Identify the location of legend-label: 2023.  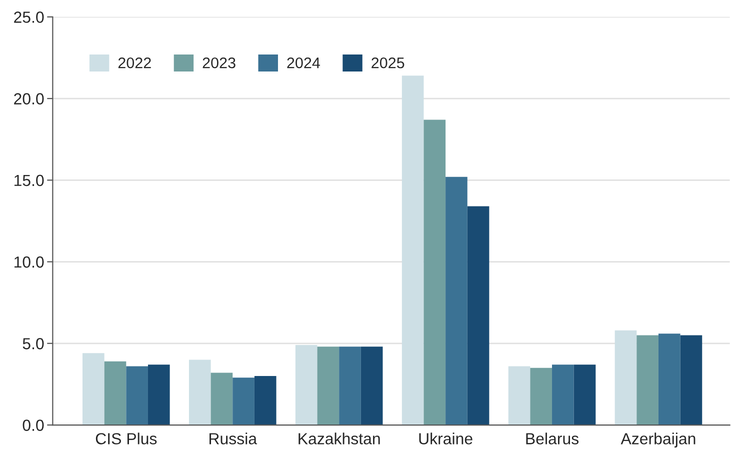
(219, 62).